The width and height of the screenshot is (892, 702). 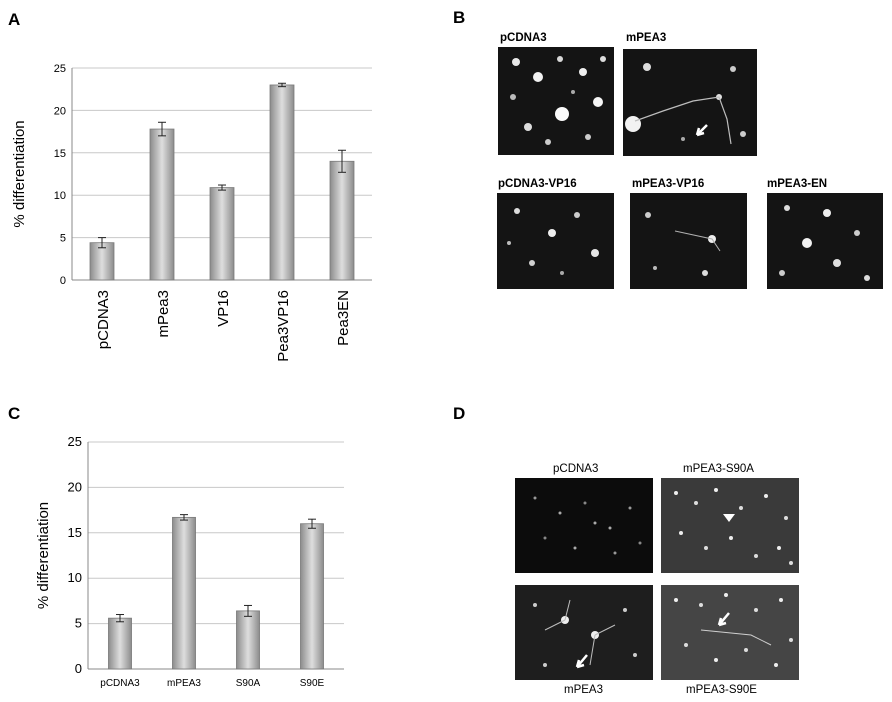 I want to click on x-tick-label: mPea3, so click(x=163, y=314).